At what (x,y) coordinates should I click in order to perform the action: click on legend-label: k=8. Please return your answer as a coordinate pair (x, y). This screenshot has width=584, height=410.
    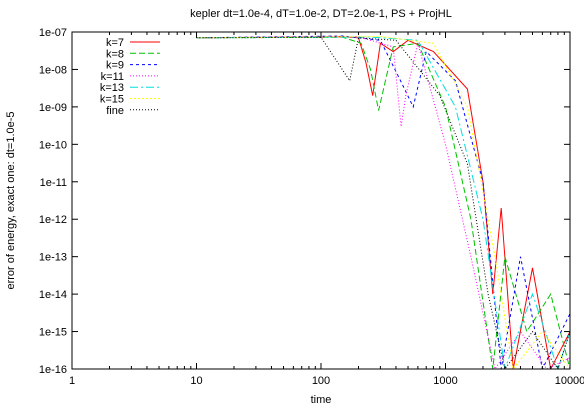
    Looking at the image, I should click on (115, 54).